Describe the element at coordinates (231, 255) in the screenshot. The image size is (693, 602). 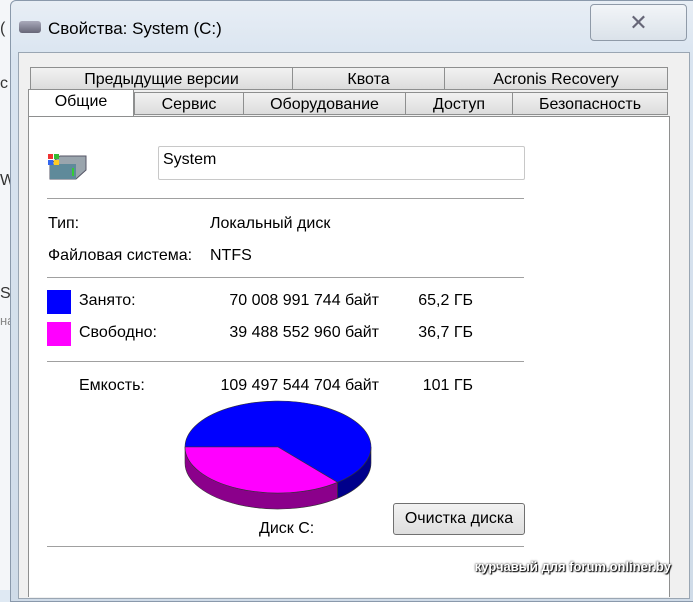
I see `fs-value: NTFS` at that location.